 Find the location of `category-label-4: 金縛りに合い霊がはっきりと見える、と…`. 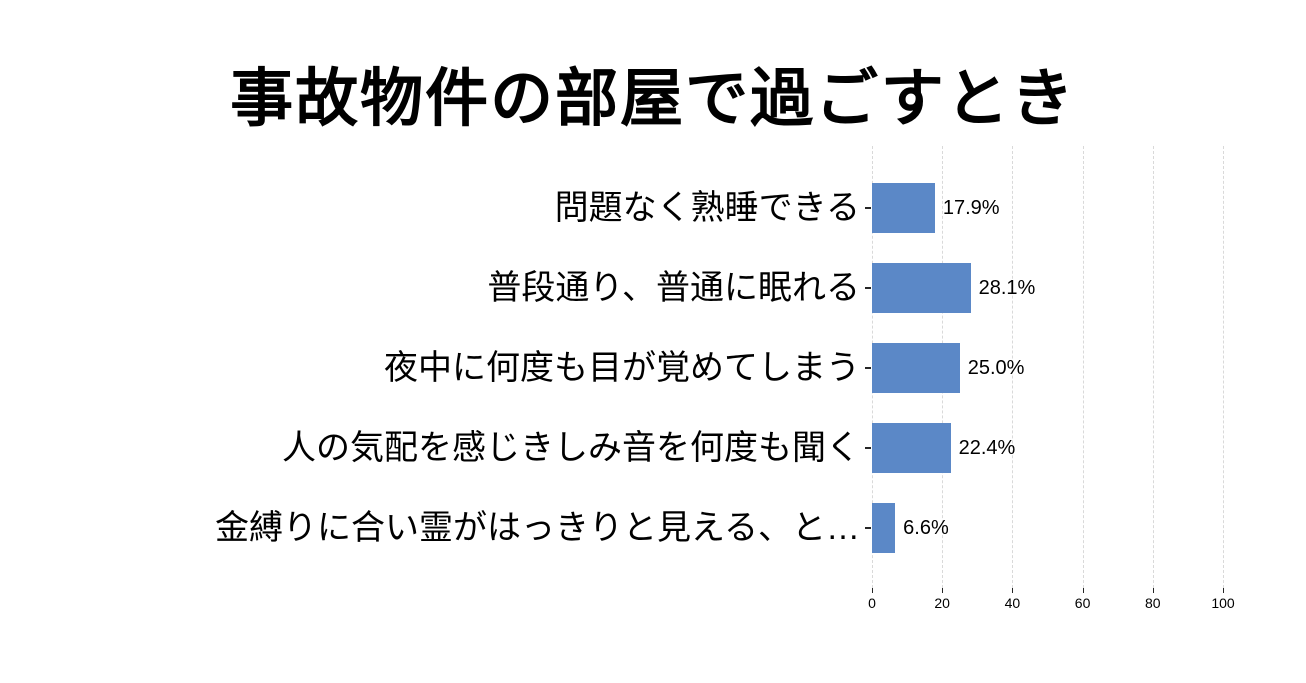

category-label-4: 金縛りに合い霊がはっきりと見える、と… is located at coordinates (537, 528).